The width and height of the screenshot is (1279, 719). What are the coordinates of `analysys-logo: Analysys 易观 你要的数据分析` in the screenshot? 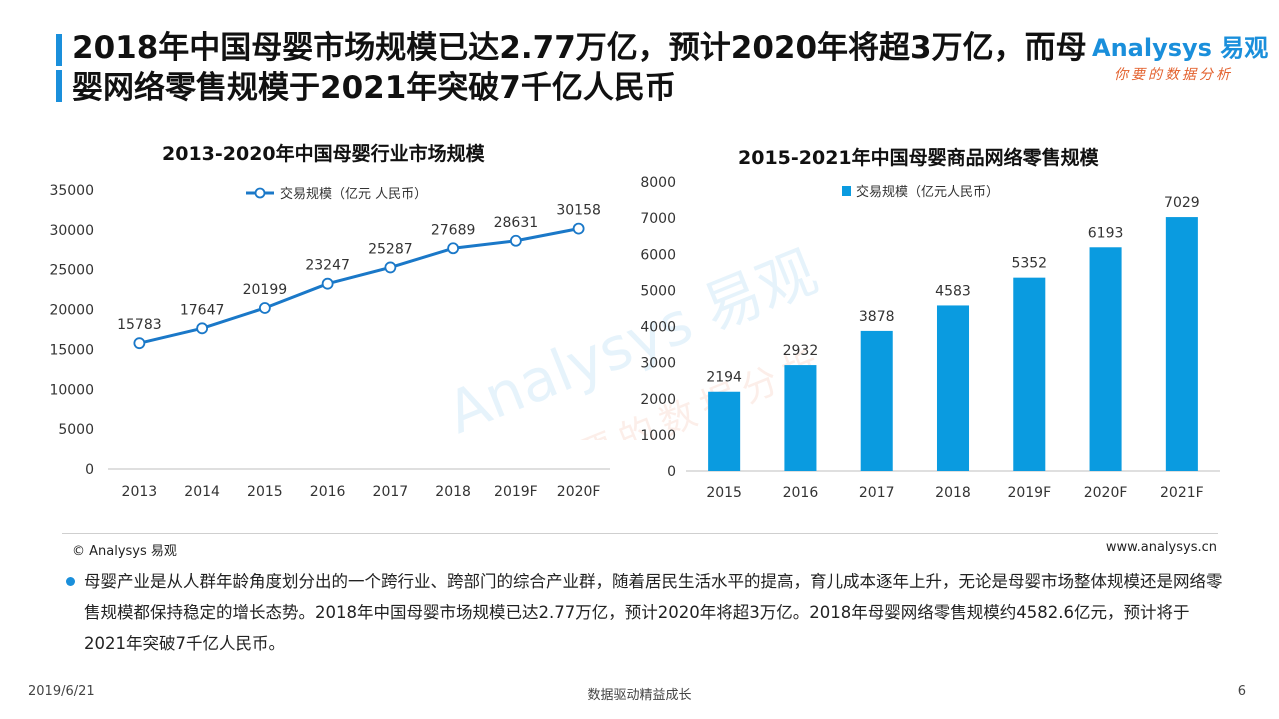 It's located at (1180, 58).